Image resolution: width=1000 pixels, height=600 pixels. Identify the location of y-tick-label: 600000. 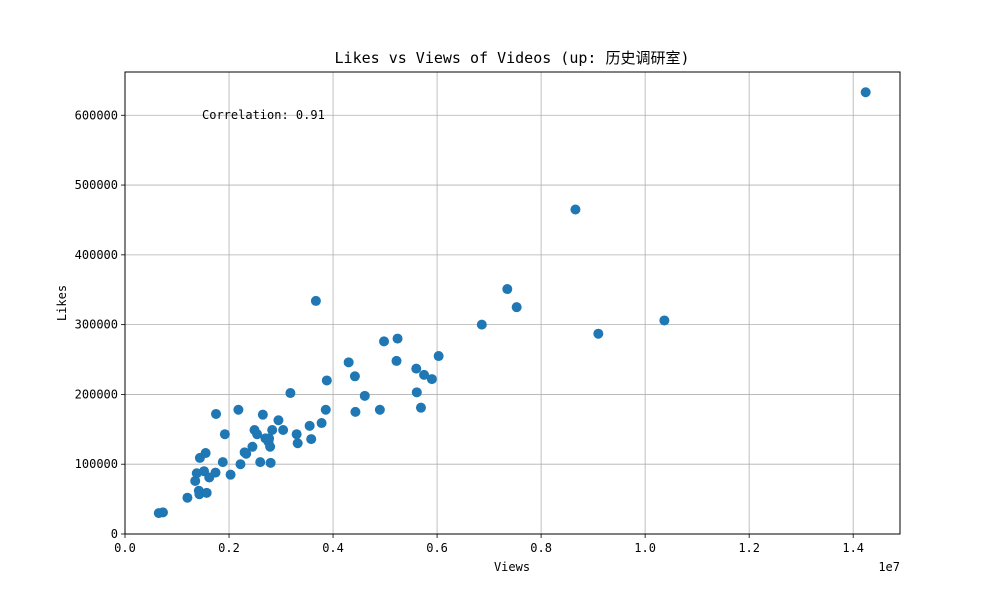
(96, 115).